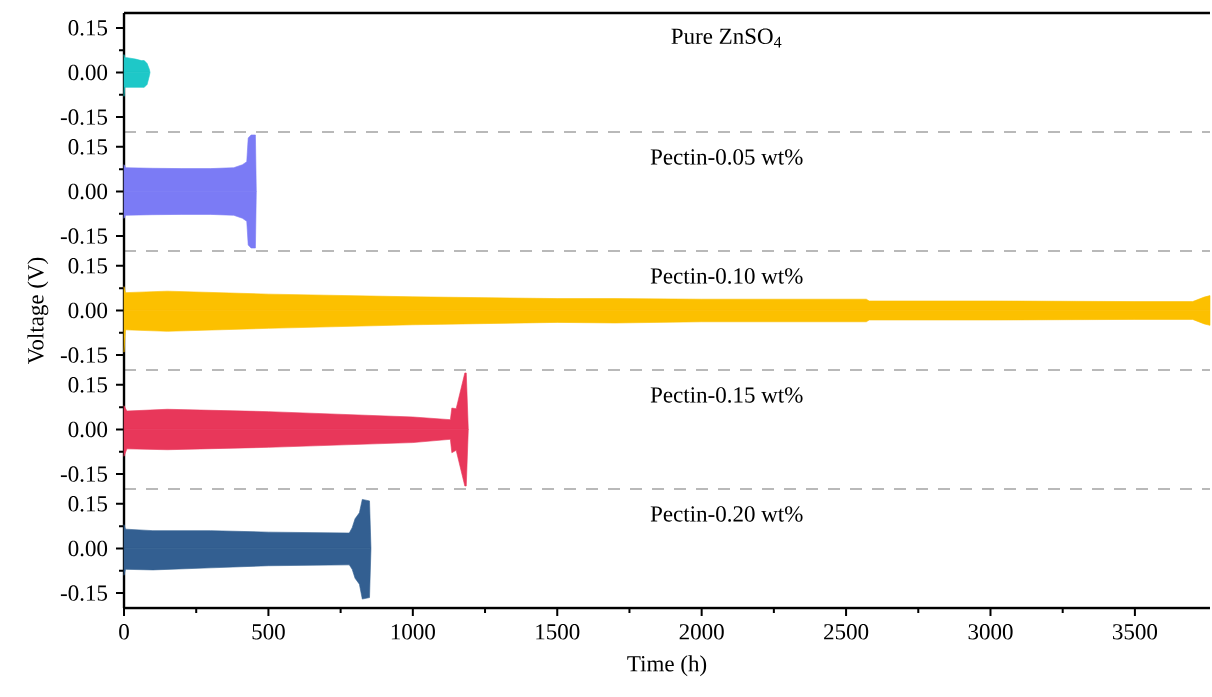 This screenshot has height=697, width=1212. I want to click on x-tick-label: 2500, so click(846, 632).